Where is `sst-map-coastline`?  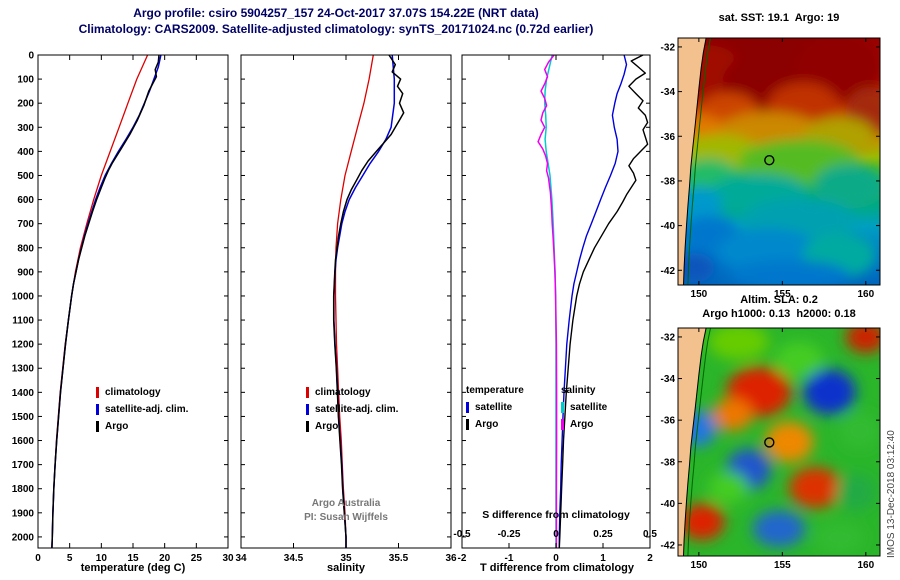
sst-map-coastline is located at coordinates (695, 161).